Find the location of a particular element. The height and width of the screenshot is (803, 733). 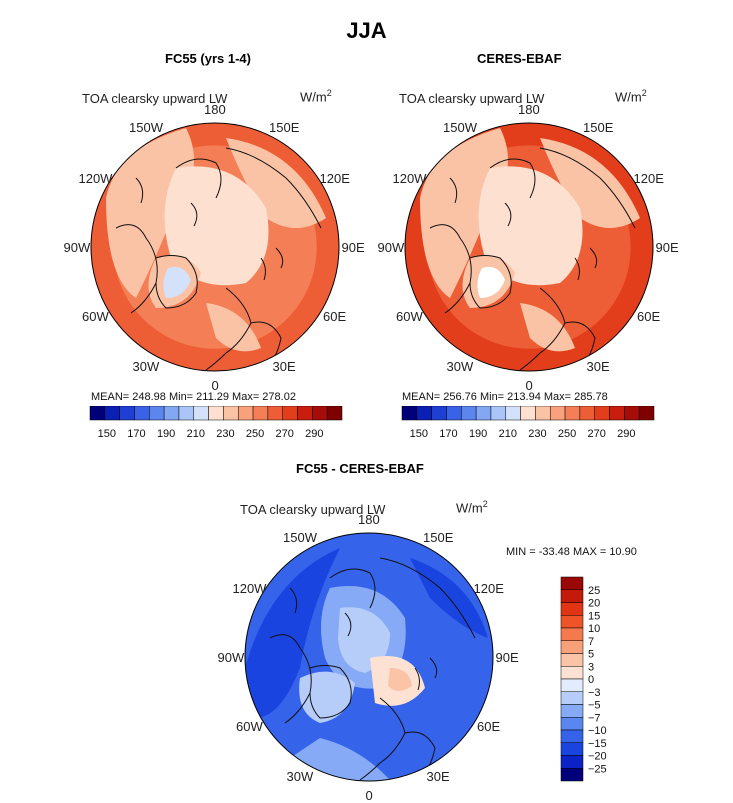

longitude-label-ceres: 90E is located at coordinates (667, 247).